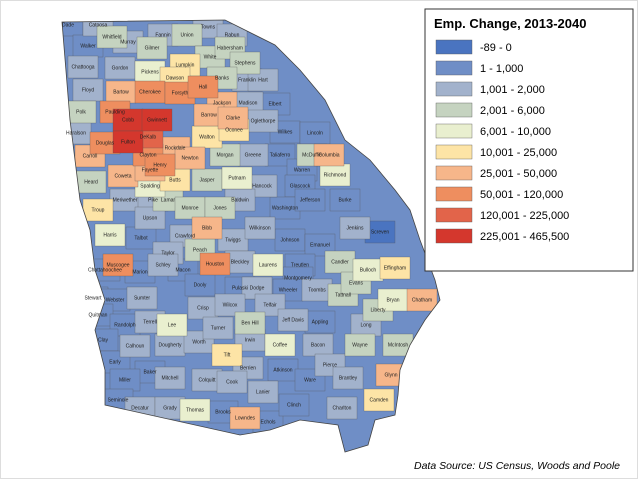  What do you see at coordinates (186, 35) in the screenshot?
I see `county-name: Union` at bounding box center [186, 35].